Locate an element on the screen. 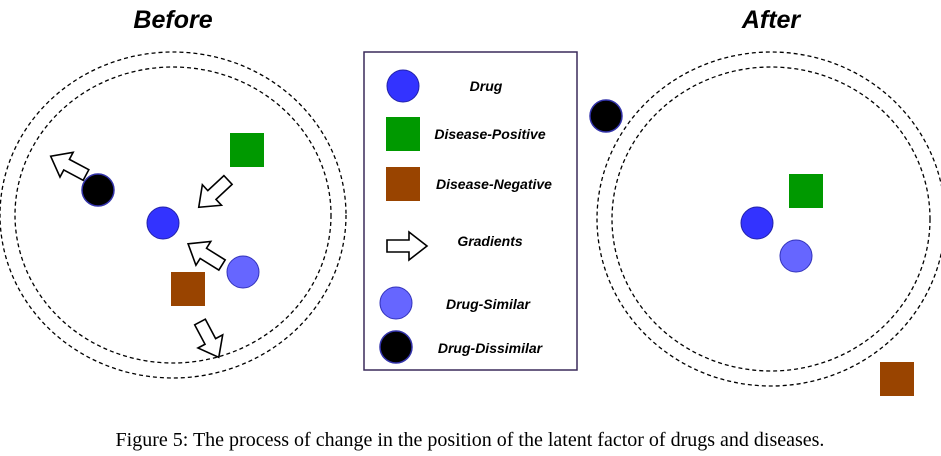 This screenshot has width=941, height=456. before-drug-similar is located at coordinates (243, 272).